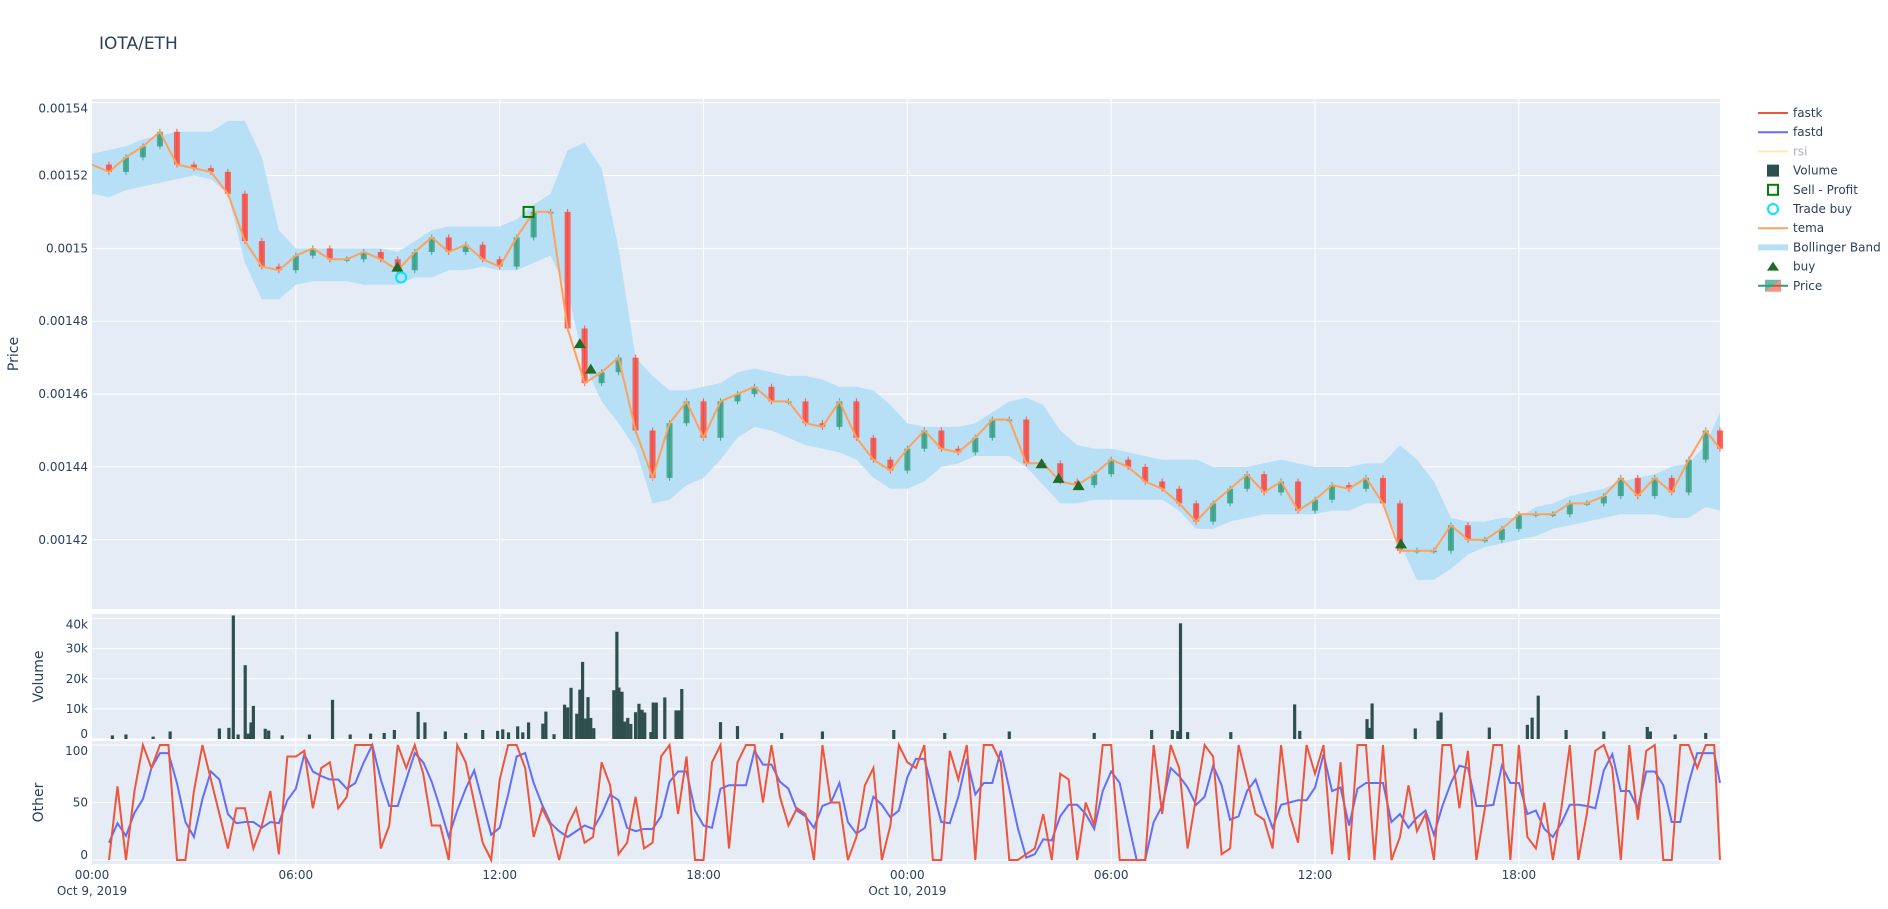 The image size is (1888, 909). What do you see at coordinates (63, 394) in the screenshot?
I see `price-y-tick-label: 0.00146` at bounding box center [63, 394].